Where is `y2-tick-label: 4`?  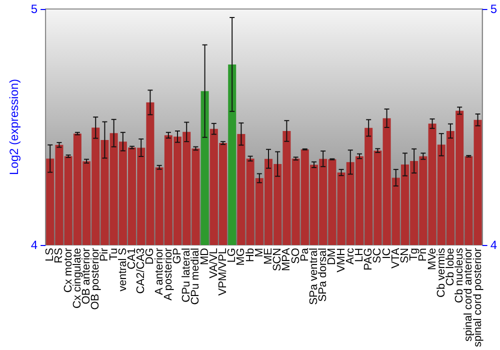
y2-tick-label: 4 is located at coordinates (494, 245).